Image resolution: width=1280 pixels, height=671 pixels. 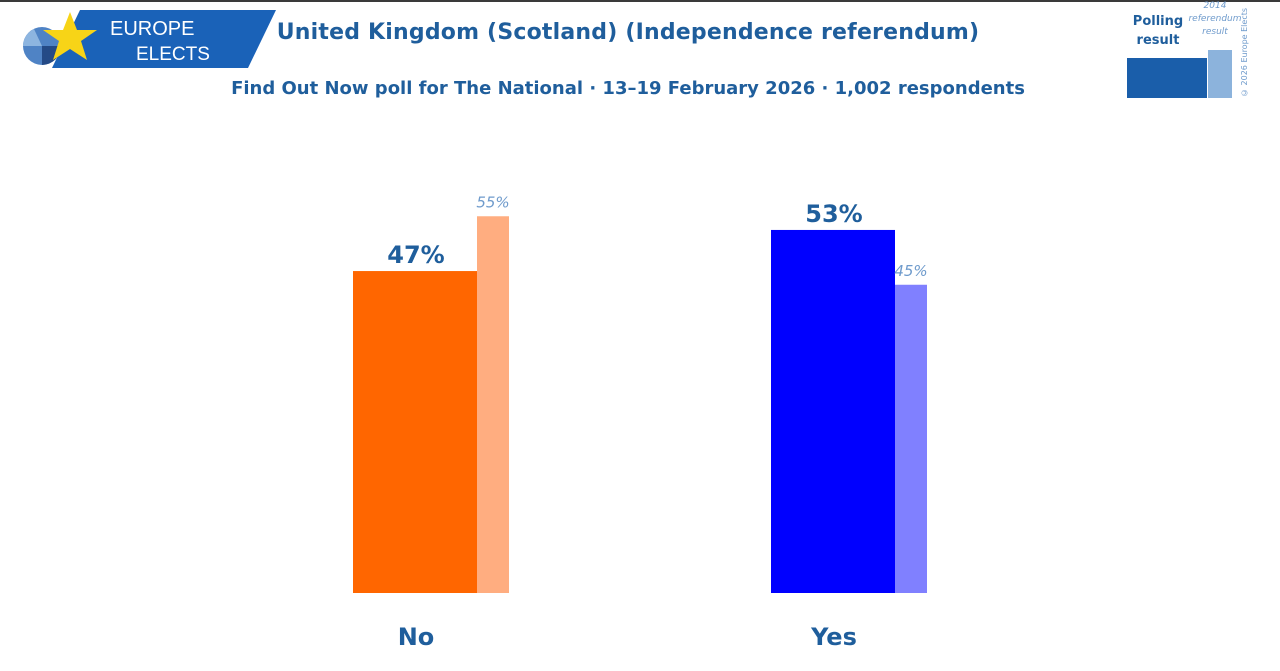 I want to click on value-label-no-poll: 47%, so click(x=415, y=255).